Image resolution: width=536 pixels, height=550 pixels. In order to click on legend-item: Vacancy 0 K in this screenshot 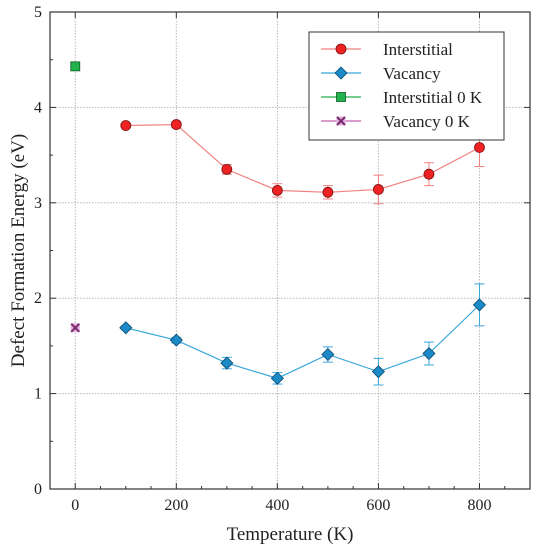, I will do `click(396, 121)`.